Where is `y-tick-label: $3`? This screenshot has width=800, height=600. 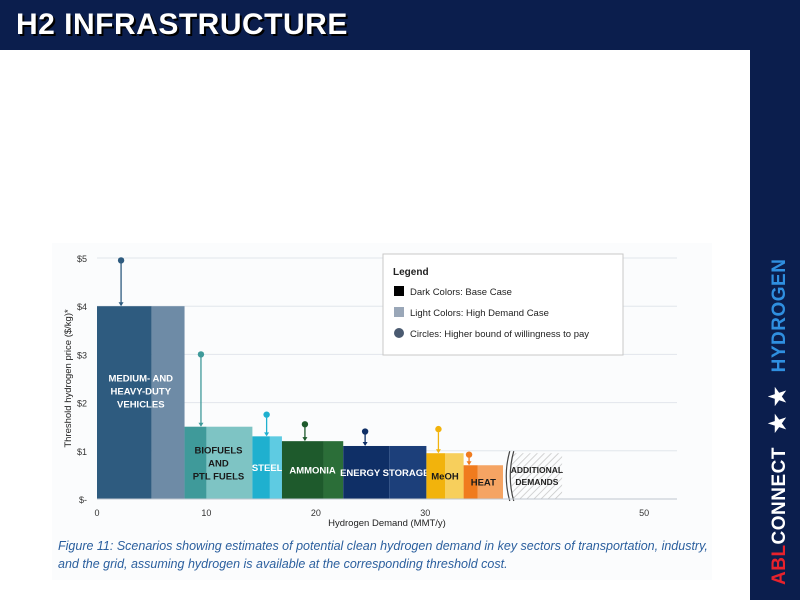
y-tick-label: $3 is located at coordinates (82, 355).